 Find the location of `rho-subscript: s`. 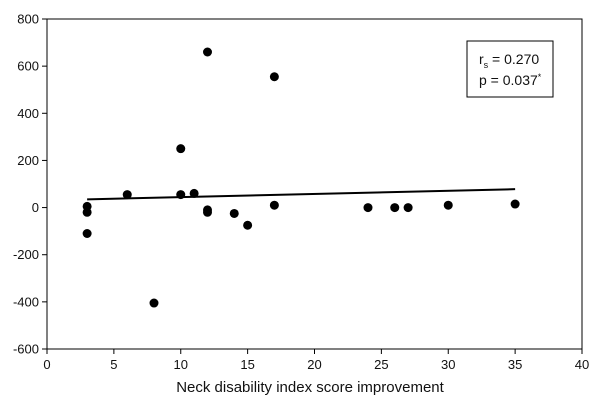

rho-subscript: s is located at coordinates (486, 65).